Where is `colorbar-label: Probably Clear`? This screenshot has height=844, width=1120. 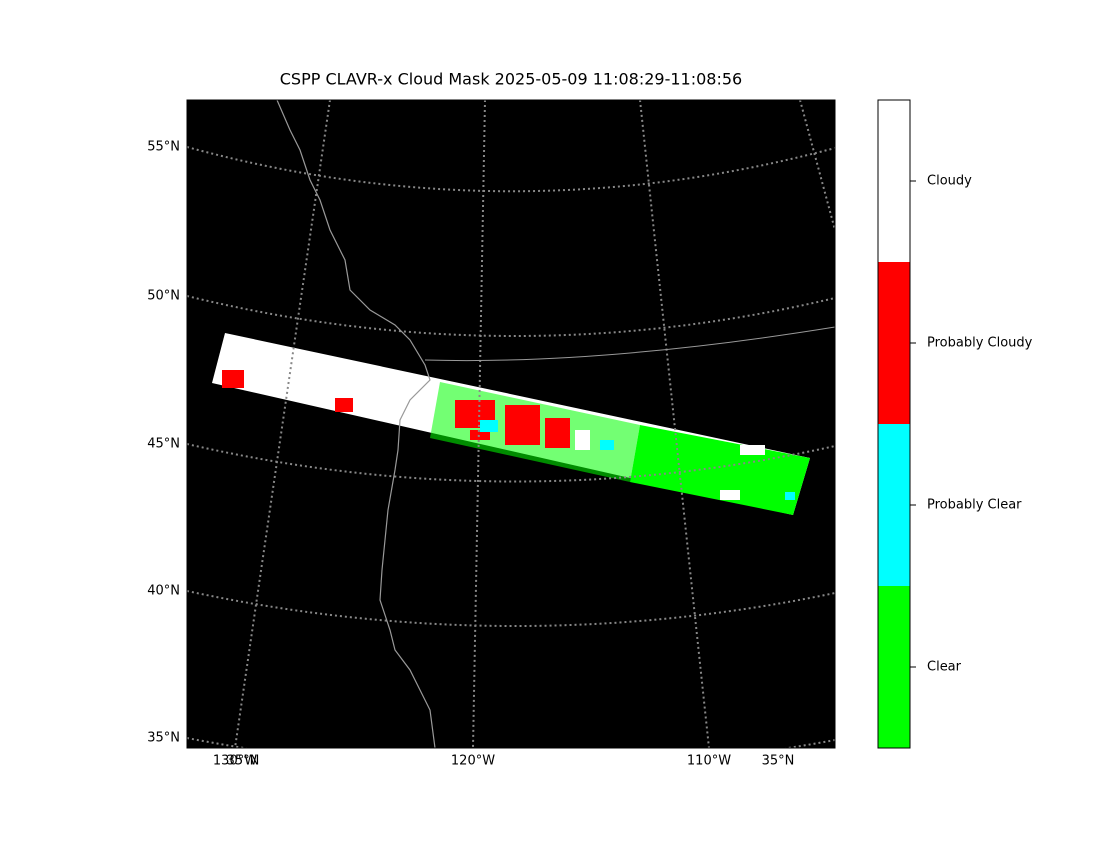 colorbar-label: Probably Clear is located at coordinates (974, 505).